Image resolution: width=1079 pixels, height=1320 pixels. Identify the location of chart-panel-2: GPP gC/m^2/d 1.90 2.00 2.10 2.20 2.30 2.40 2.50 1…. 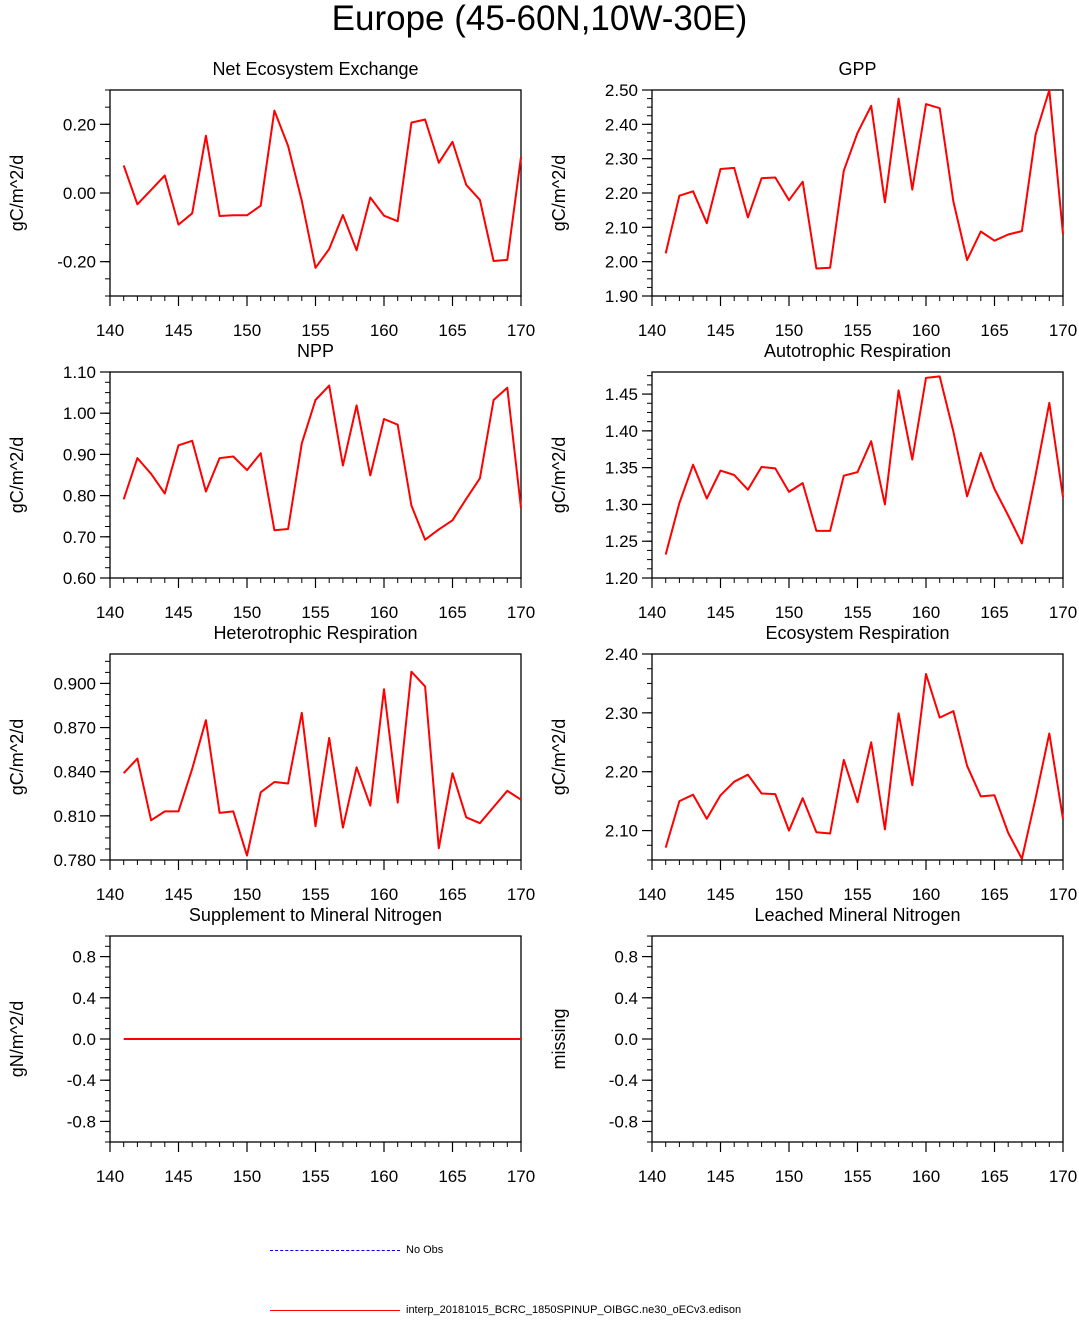
(813, 199).